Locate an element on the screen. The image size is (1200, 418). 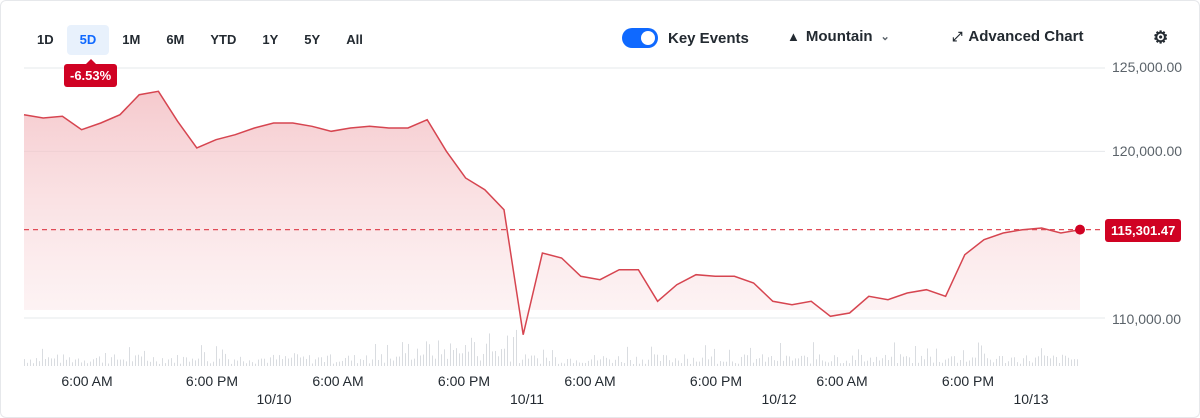
current-price-dot is located at coordinates (1080, 229).